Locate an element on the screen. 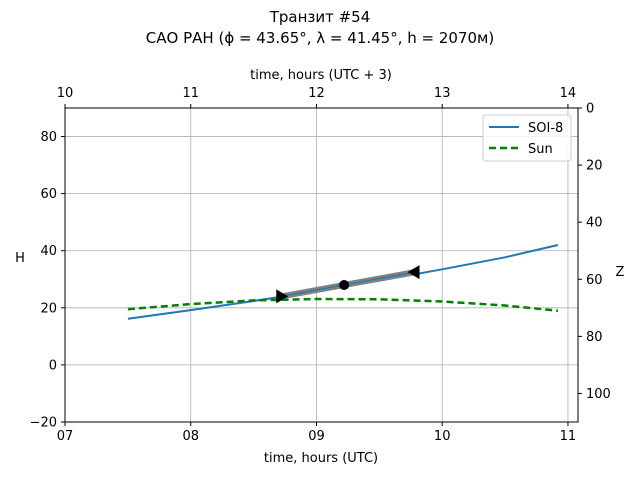 The width and height of the screenshot is (640, 485). transit-layer is located at coordinates (348, 284).